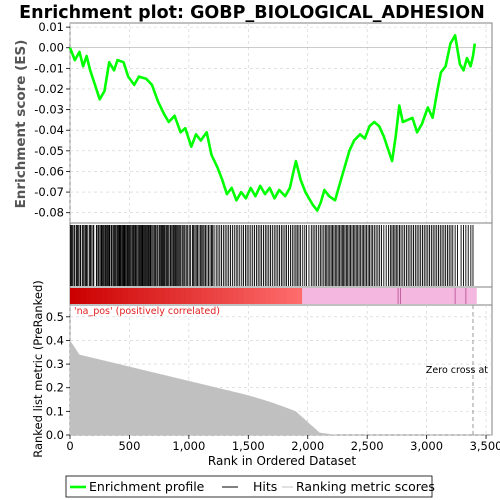 Image resolution: width=500 pixels, height=500 pixels. Describe the element at coordinates (282, 461) in the screenshot. I see `x-axis-label: Rank in Ordered Dataset` at that location.